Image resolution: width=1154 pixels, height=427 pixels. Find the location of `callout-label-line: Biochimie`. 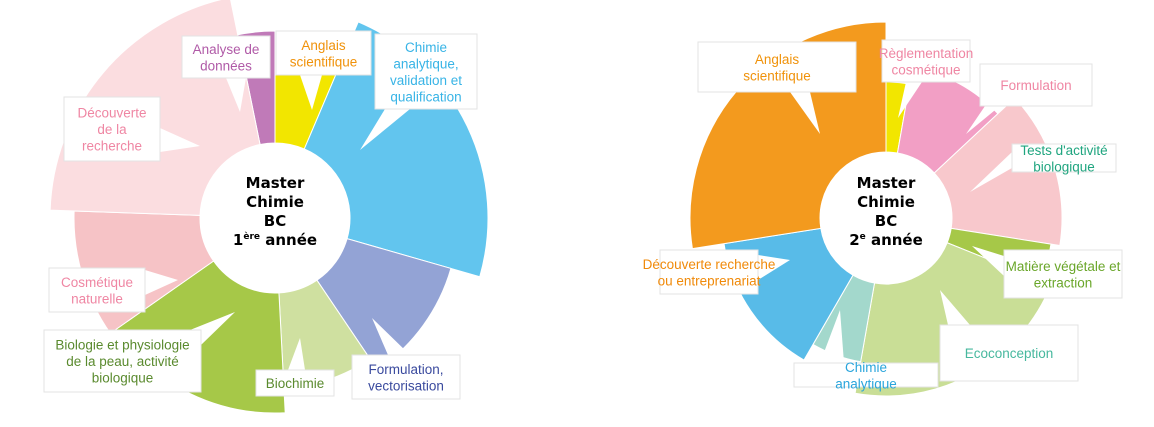

callout-label-line: Biochimie is located at coordinates (295, 383).